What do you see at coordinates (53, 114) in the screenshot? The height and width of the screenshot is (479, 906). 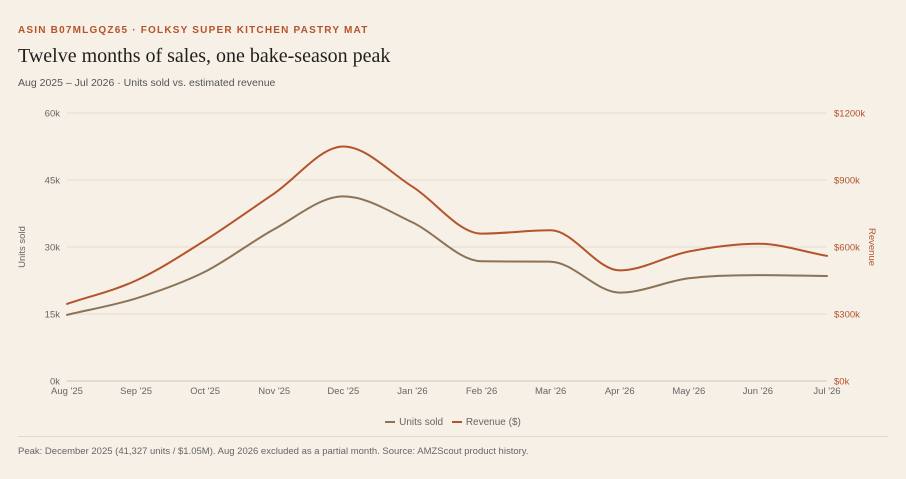 I see `y-tick-label-left: 60k` at bounding box center [53, 114].